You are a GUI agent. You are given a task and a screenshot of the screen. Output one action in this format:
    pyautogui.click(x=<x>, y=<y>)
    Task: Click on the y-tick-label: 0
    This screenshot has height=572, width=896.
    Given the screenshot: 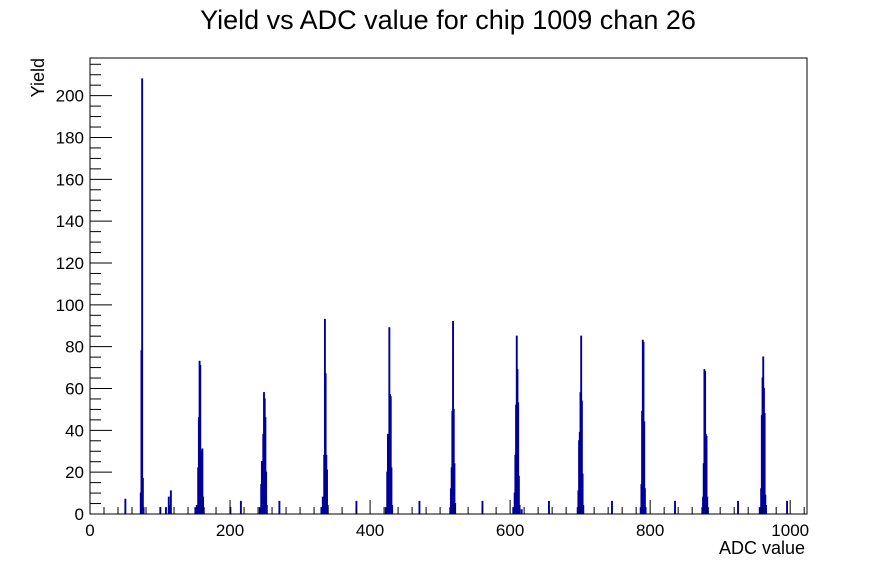 What is the action you would take?
    pyautogui.click(x=79, y=514)
    